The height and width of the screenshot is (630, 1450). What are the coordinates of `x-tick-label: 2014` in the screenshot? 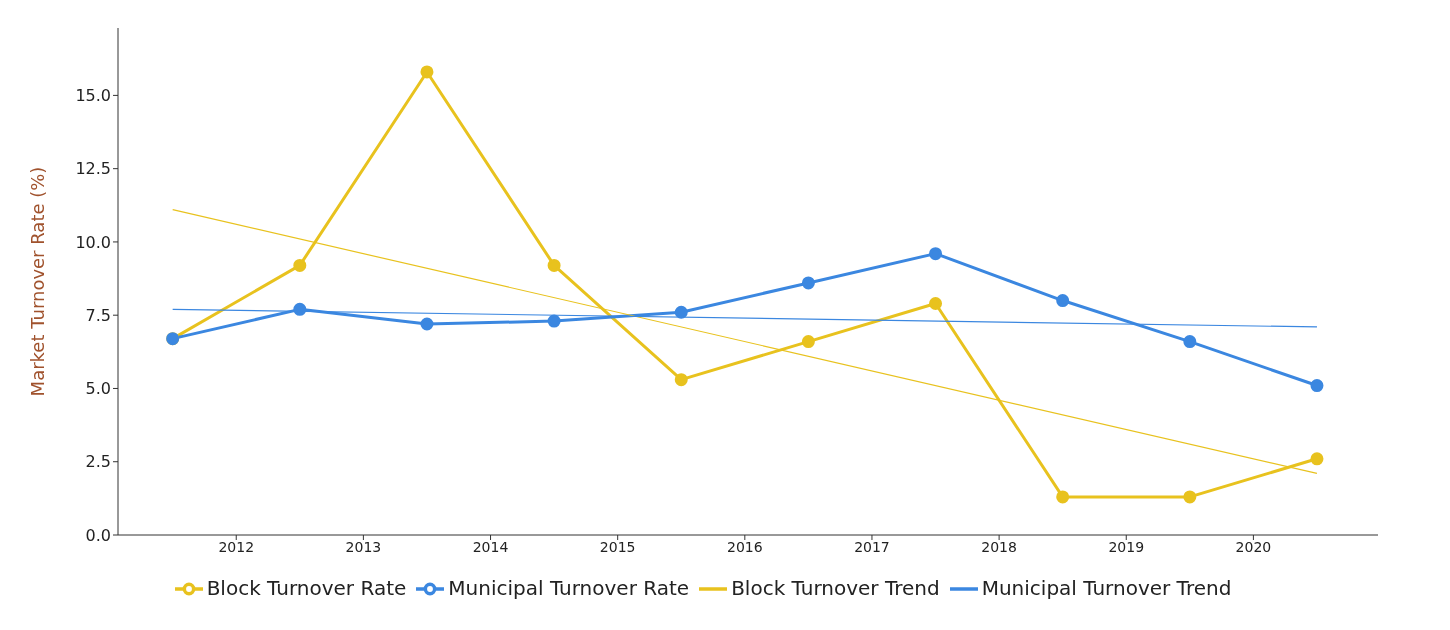 It's located at (490, 546).